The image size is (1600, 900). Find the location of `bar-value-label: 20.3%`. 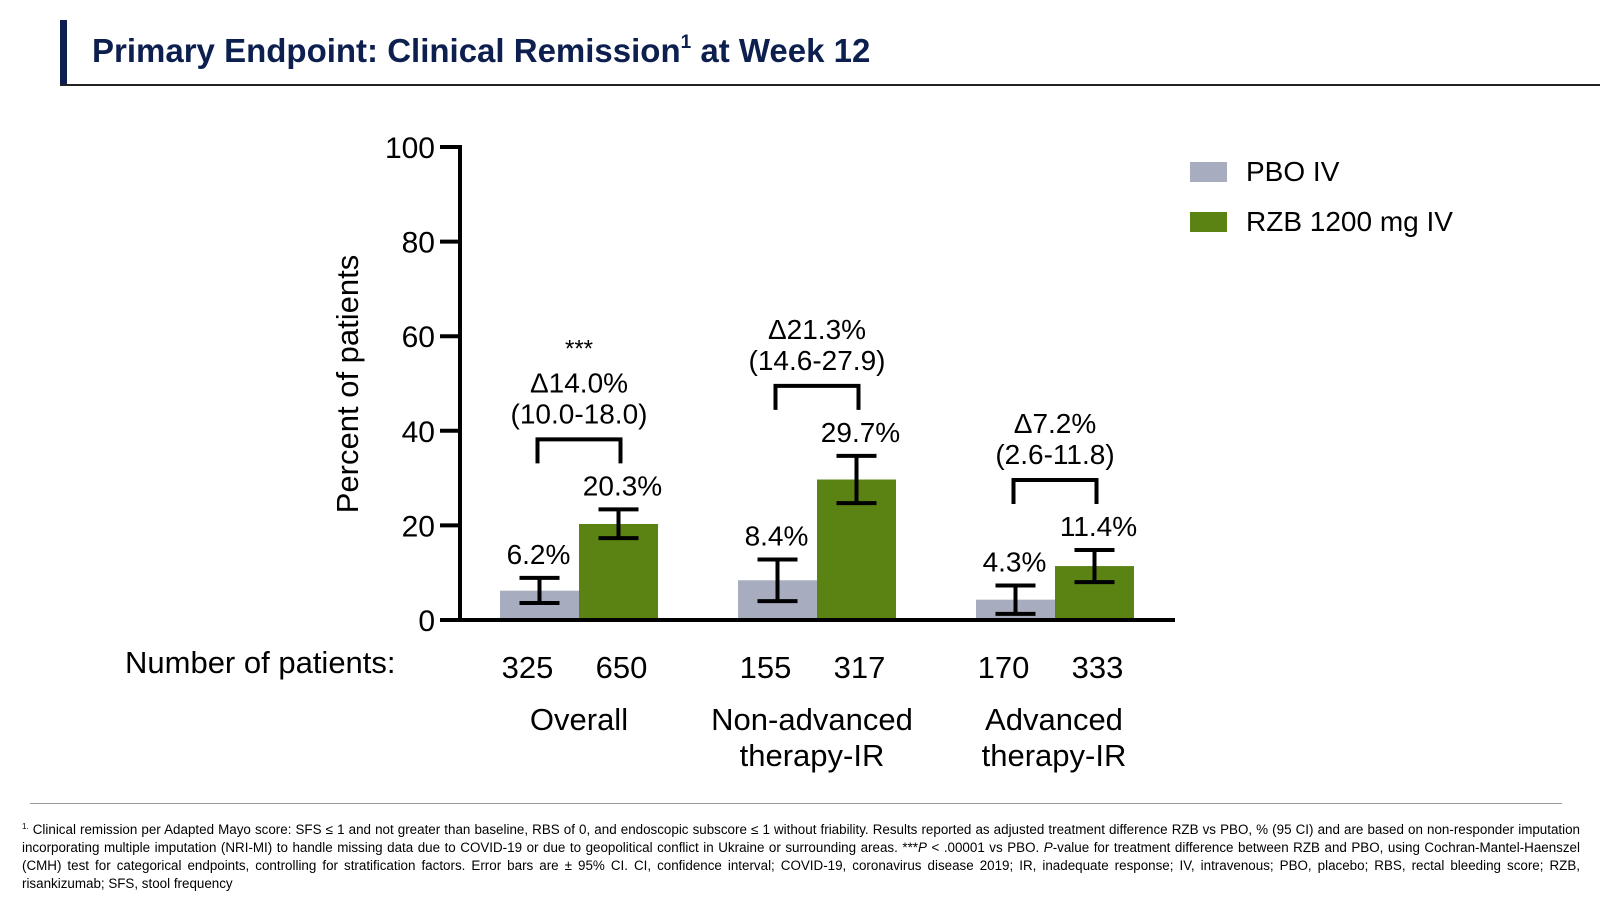

bar-value-label: 20.3% is located at coordinates (622, 485).